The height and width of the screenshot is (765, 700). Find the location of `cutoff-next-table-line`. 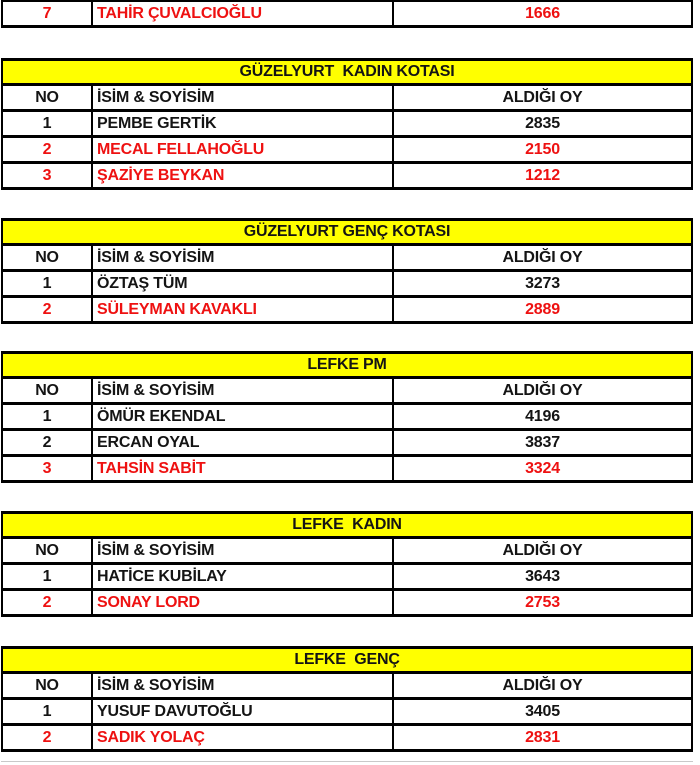

cutoff-next-table-line is located at coordinates (347, 761).